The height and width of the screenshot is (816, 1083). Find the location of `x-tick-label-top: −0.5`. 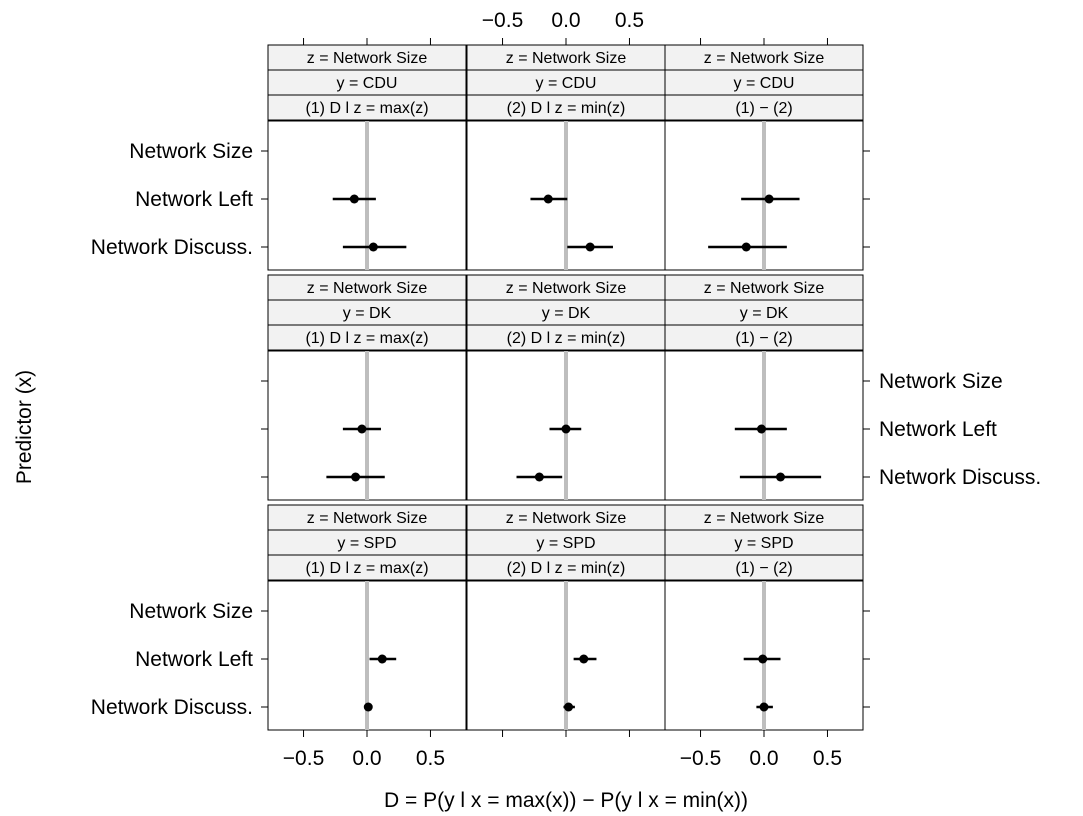

x-tick-label-top: −0.5 is located at coordinates (502, 20).